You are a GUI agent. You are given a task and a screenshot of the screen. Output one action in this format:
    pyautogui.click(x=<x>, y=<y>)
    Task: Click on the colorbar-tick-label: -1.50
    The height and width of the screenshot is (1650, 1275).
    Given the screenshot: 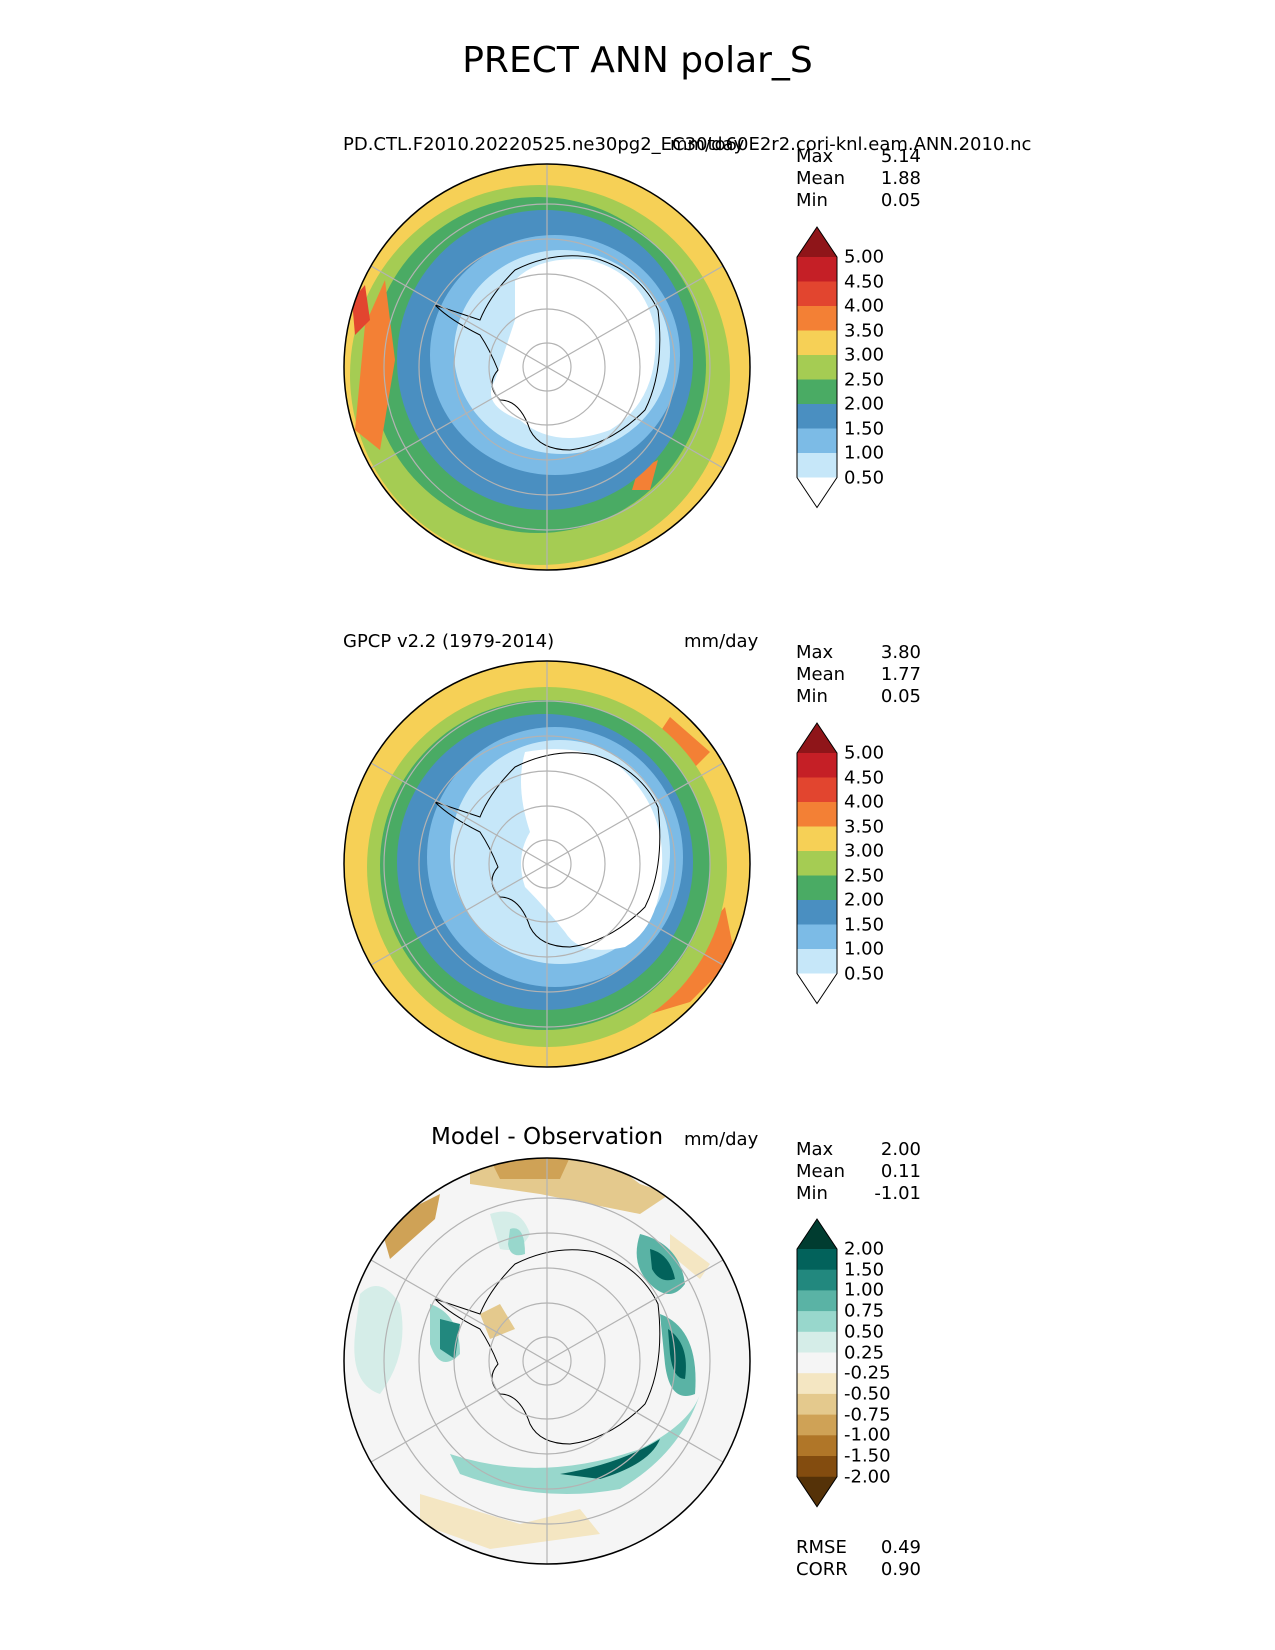 What is the action you would take?
    pyautogui.click(x=867, y=1456)
    